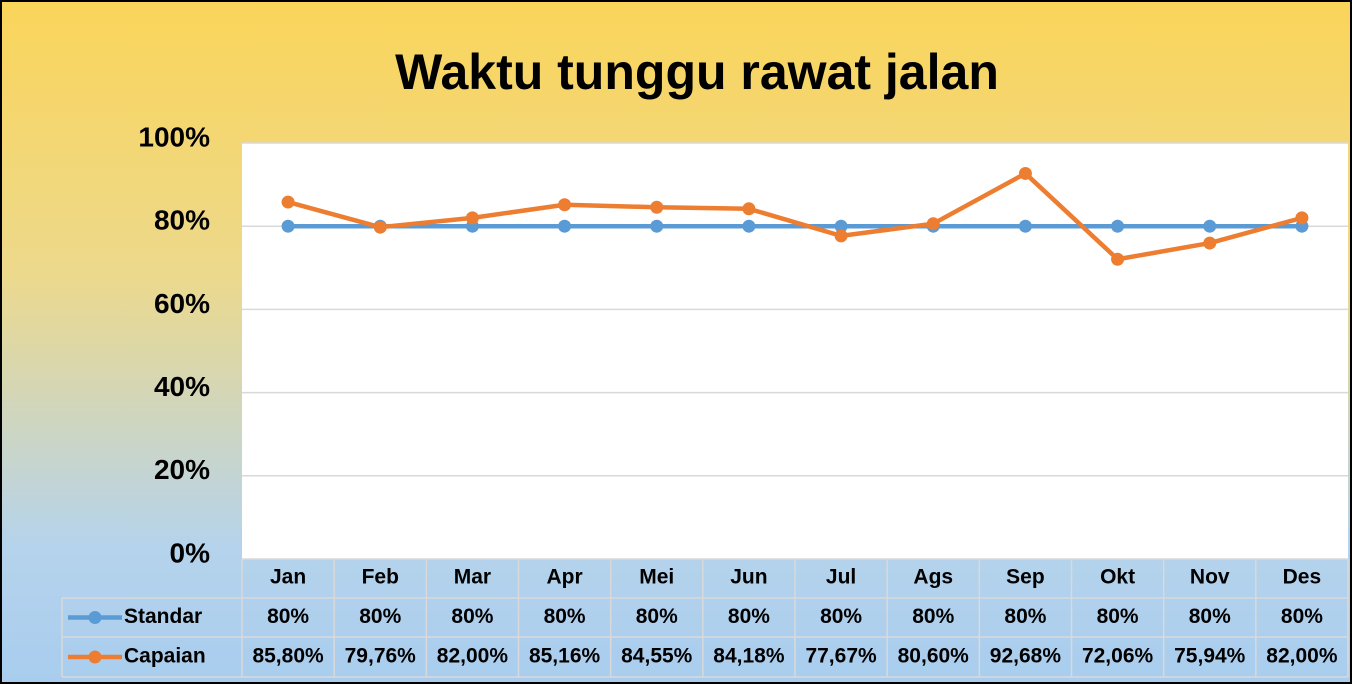 Image resolution: width=1352 pixels, height=684 pixels. I want to click on data-label: 84,55%, so click(657, 656).